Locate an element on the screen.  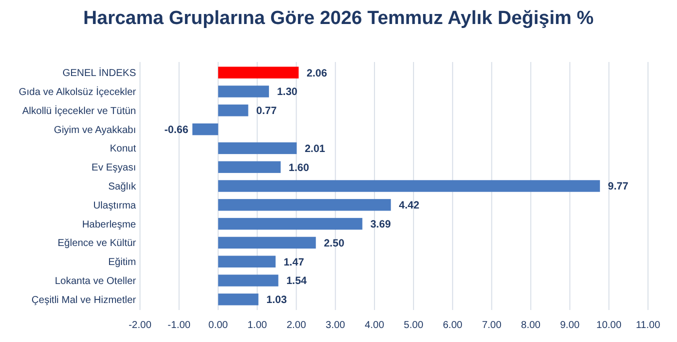
data-label: 2.50 is located at coordinates (334, 243).